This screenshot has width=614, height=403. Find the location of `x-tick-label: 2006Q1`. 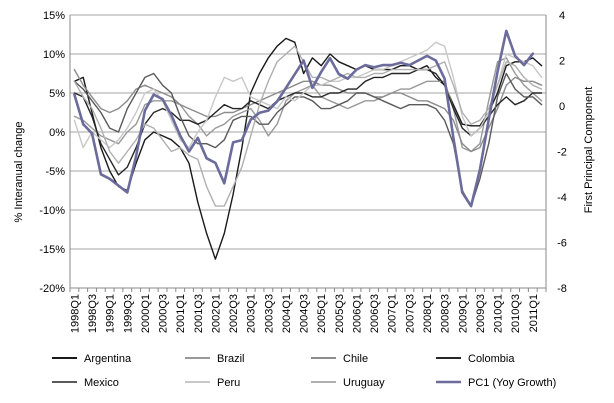

x-tick-label: 2006Q1 is located at coordinates (357, 313).